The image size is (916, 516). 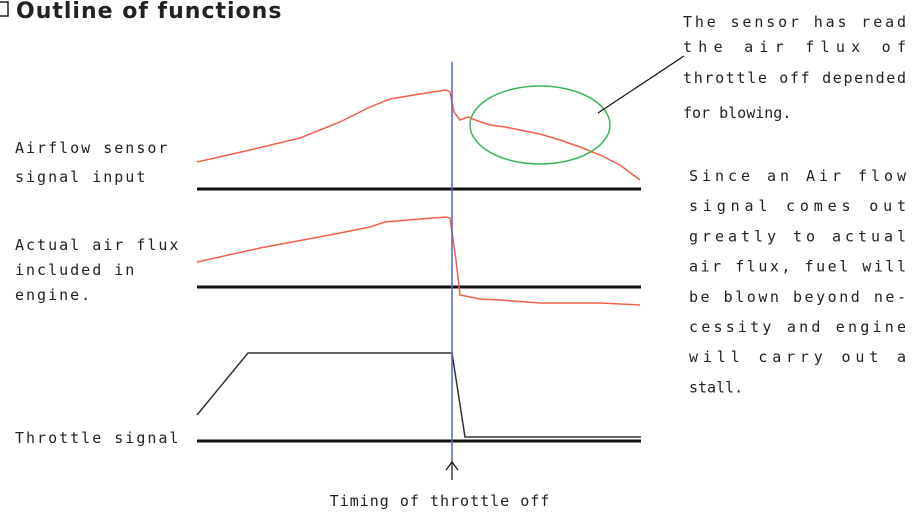 What do you see at coordinates (797, 206) in the screenshot?
I see `note-text: signal comes out` at bounding box center [797, 206].